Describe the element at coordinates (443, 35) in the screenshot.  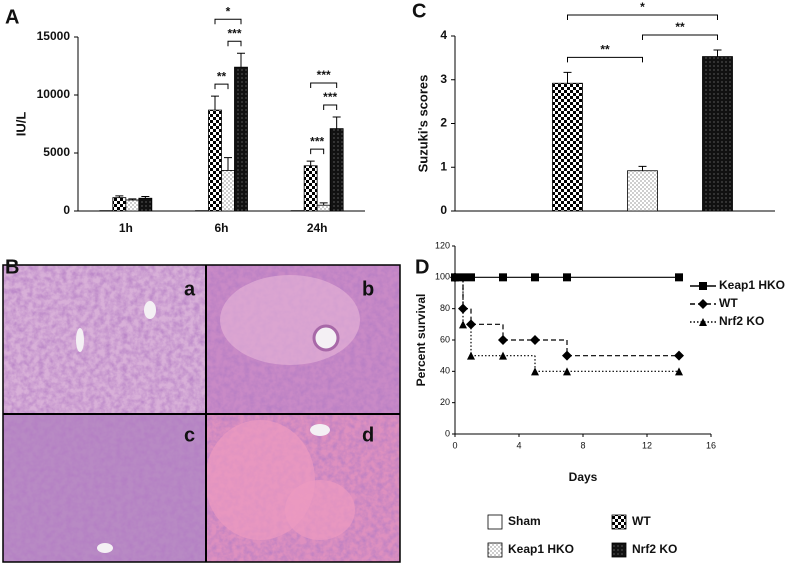
I see `y-tick-label: 4` at that location.